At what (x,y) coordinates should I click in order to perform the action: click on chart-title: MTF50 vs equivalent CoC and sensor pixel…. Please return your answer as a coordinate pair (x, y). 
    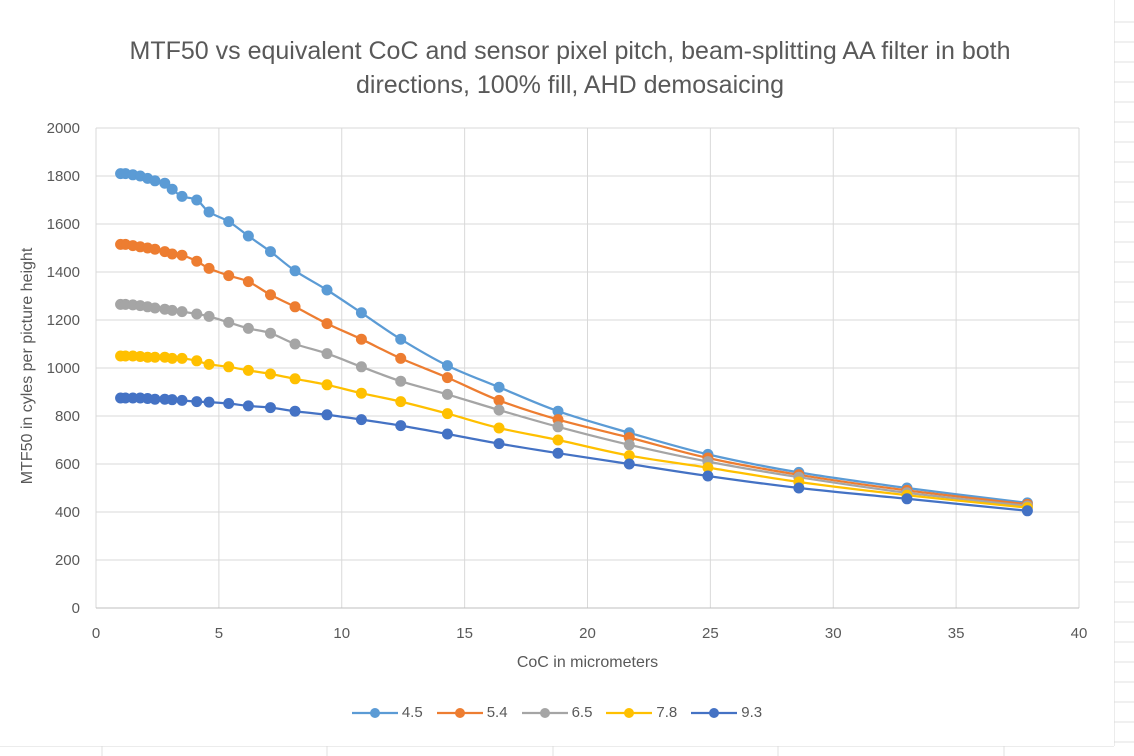
    Looking at the image, I should click on (570, 68).